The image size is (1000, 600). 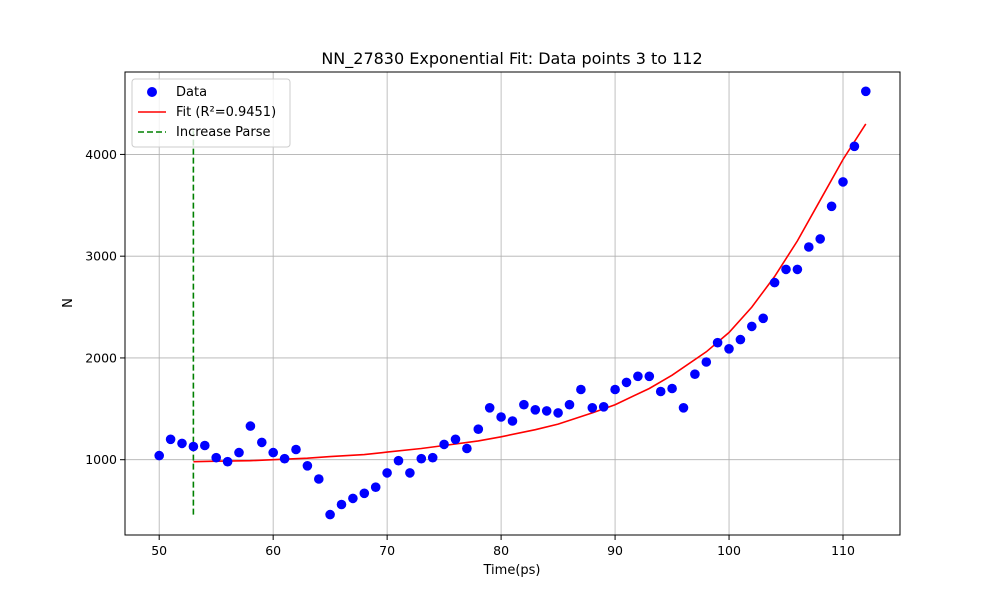 What do you see at coordinates (101, 154) in the screenshot?
I see `y-tick-label: 4000` at bounding box center [101, 154].